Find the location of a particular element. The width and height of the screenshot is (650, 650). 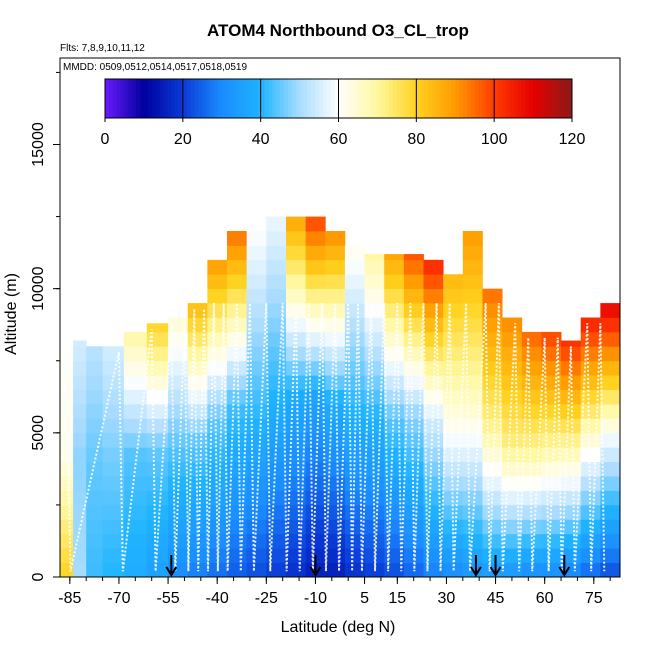

colorbar-tick-label: 80 is located at coordinates (416, 139).